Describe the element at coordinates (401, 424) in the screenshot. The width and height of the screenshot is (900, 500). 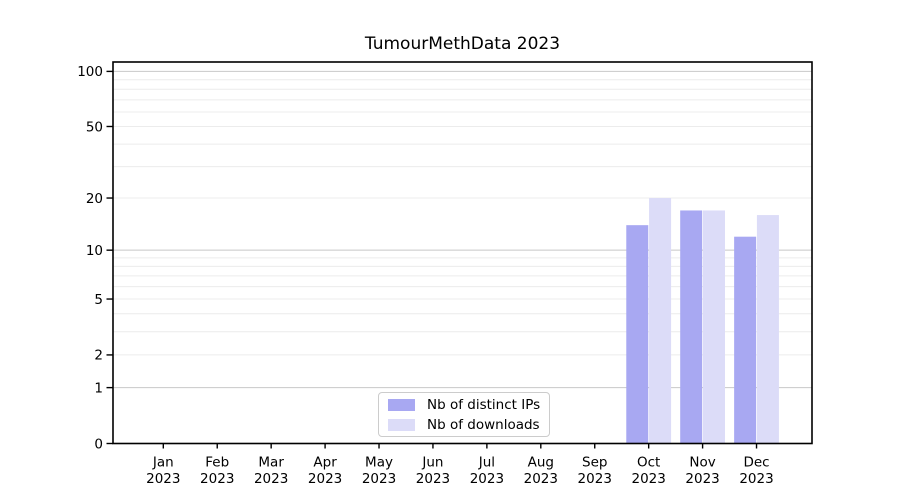
I see `legend-swatch-downloads` at that location.